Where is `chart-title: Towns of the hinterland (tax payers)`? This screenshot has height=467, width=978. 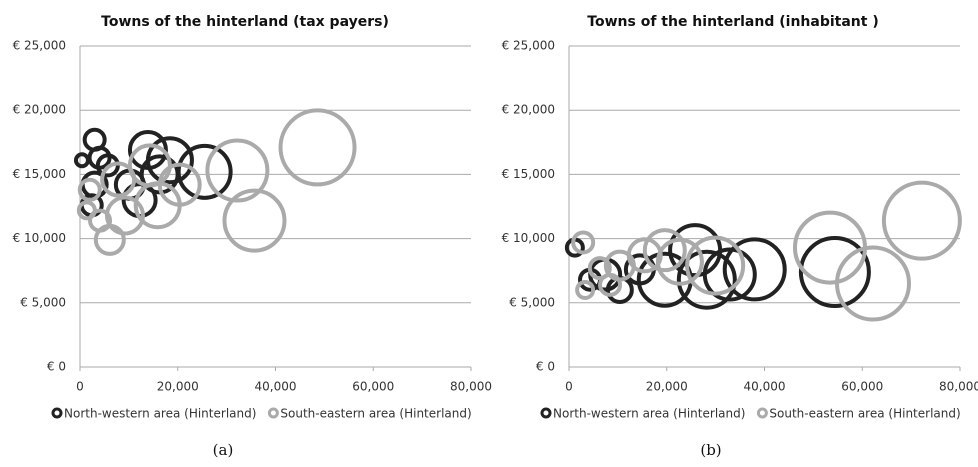 chart-title: Towns of the hinterland (tax payers) is located at coordinates (245, 22).